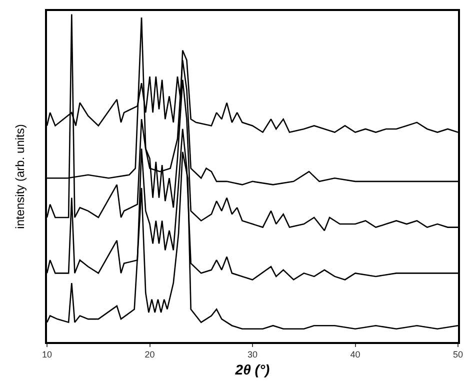 Image resolution: width=474 pixels, height=384 pixels. Describe the element at coordinates (252, 355) in the screenshot. I see `x-tick-label: 30` at that location.